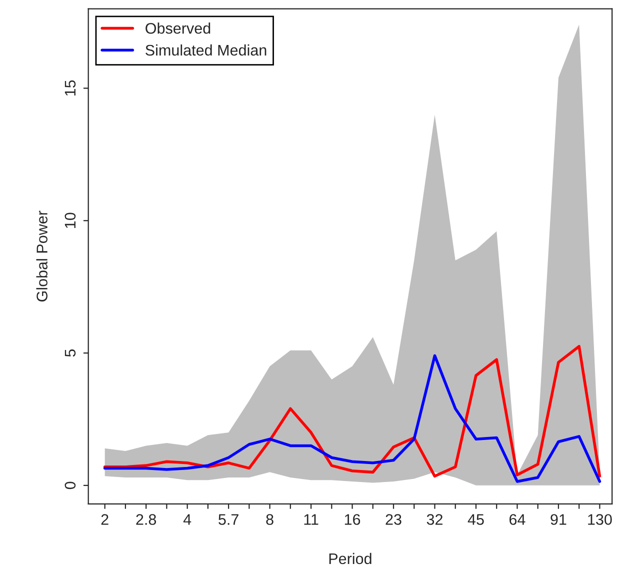 This screenshot has height=586, width=631. What do you see at coordinates (187, 519) in the screenshot?
I see `x-tick-label: 4` at bounding box center [187, 519].